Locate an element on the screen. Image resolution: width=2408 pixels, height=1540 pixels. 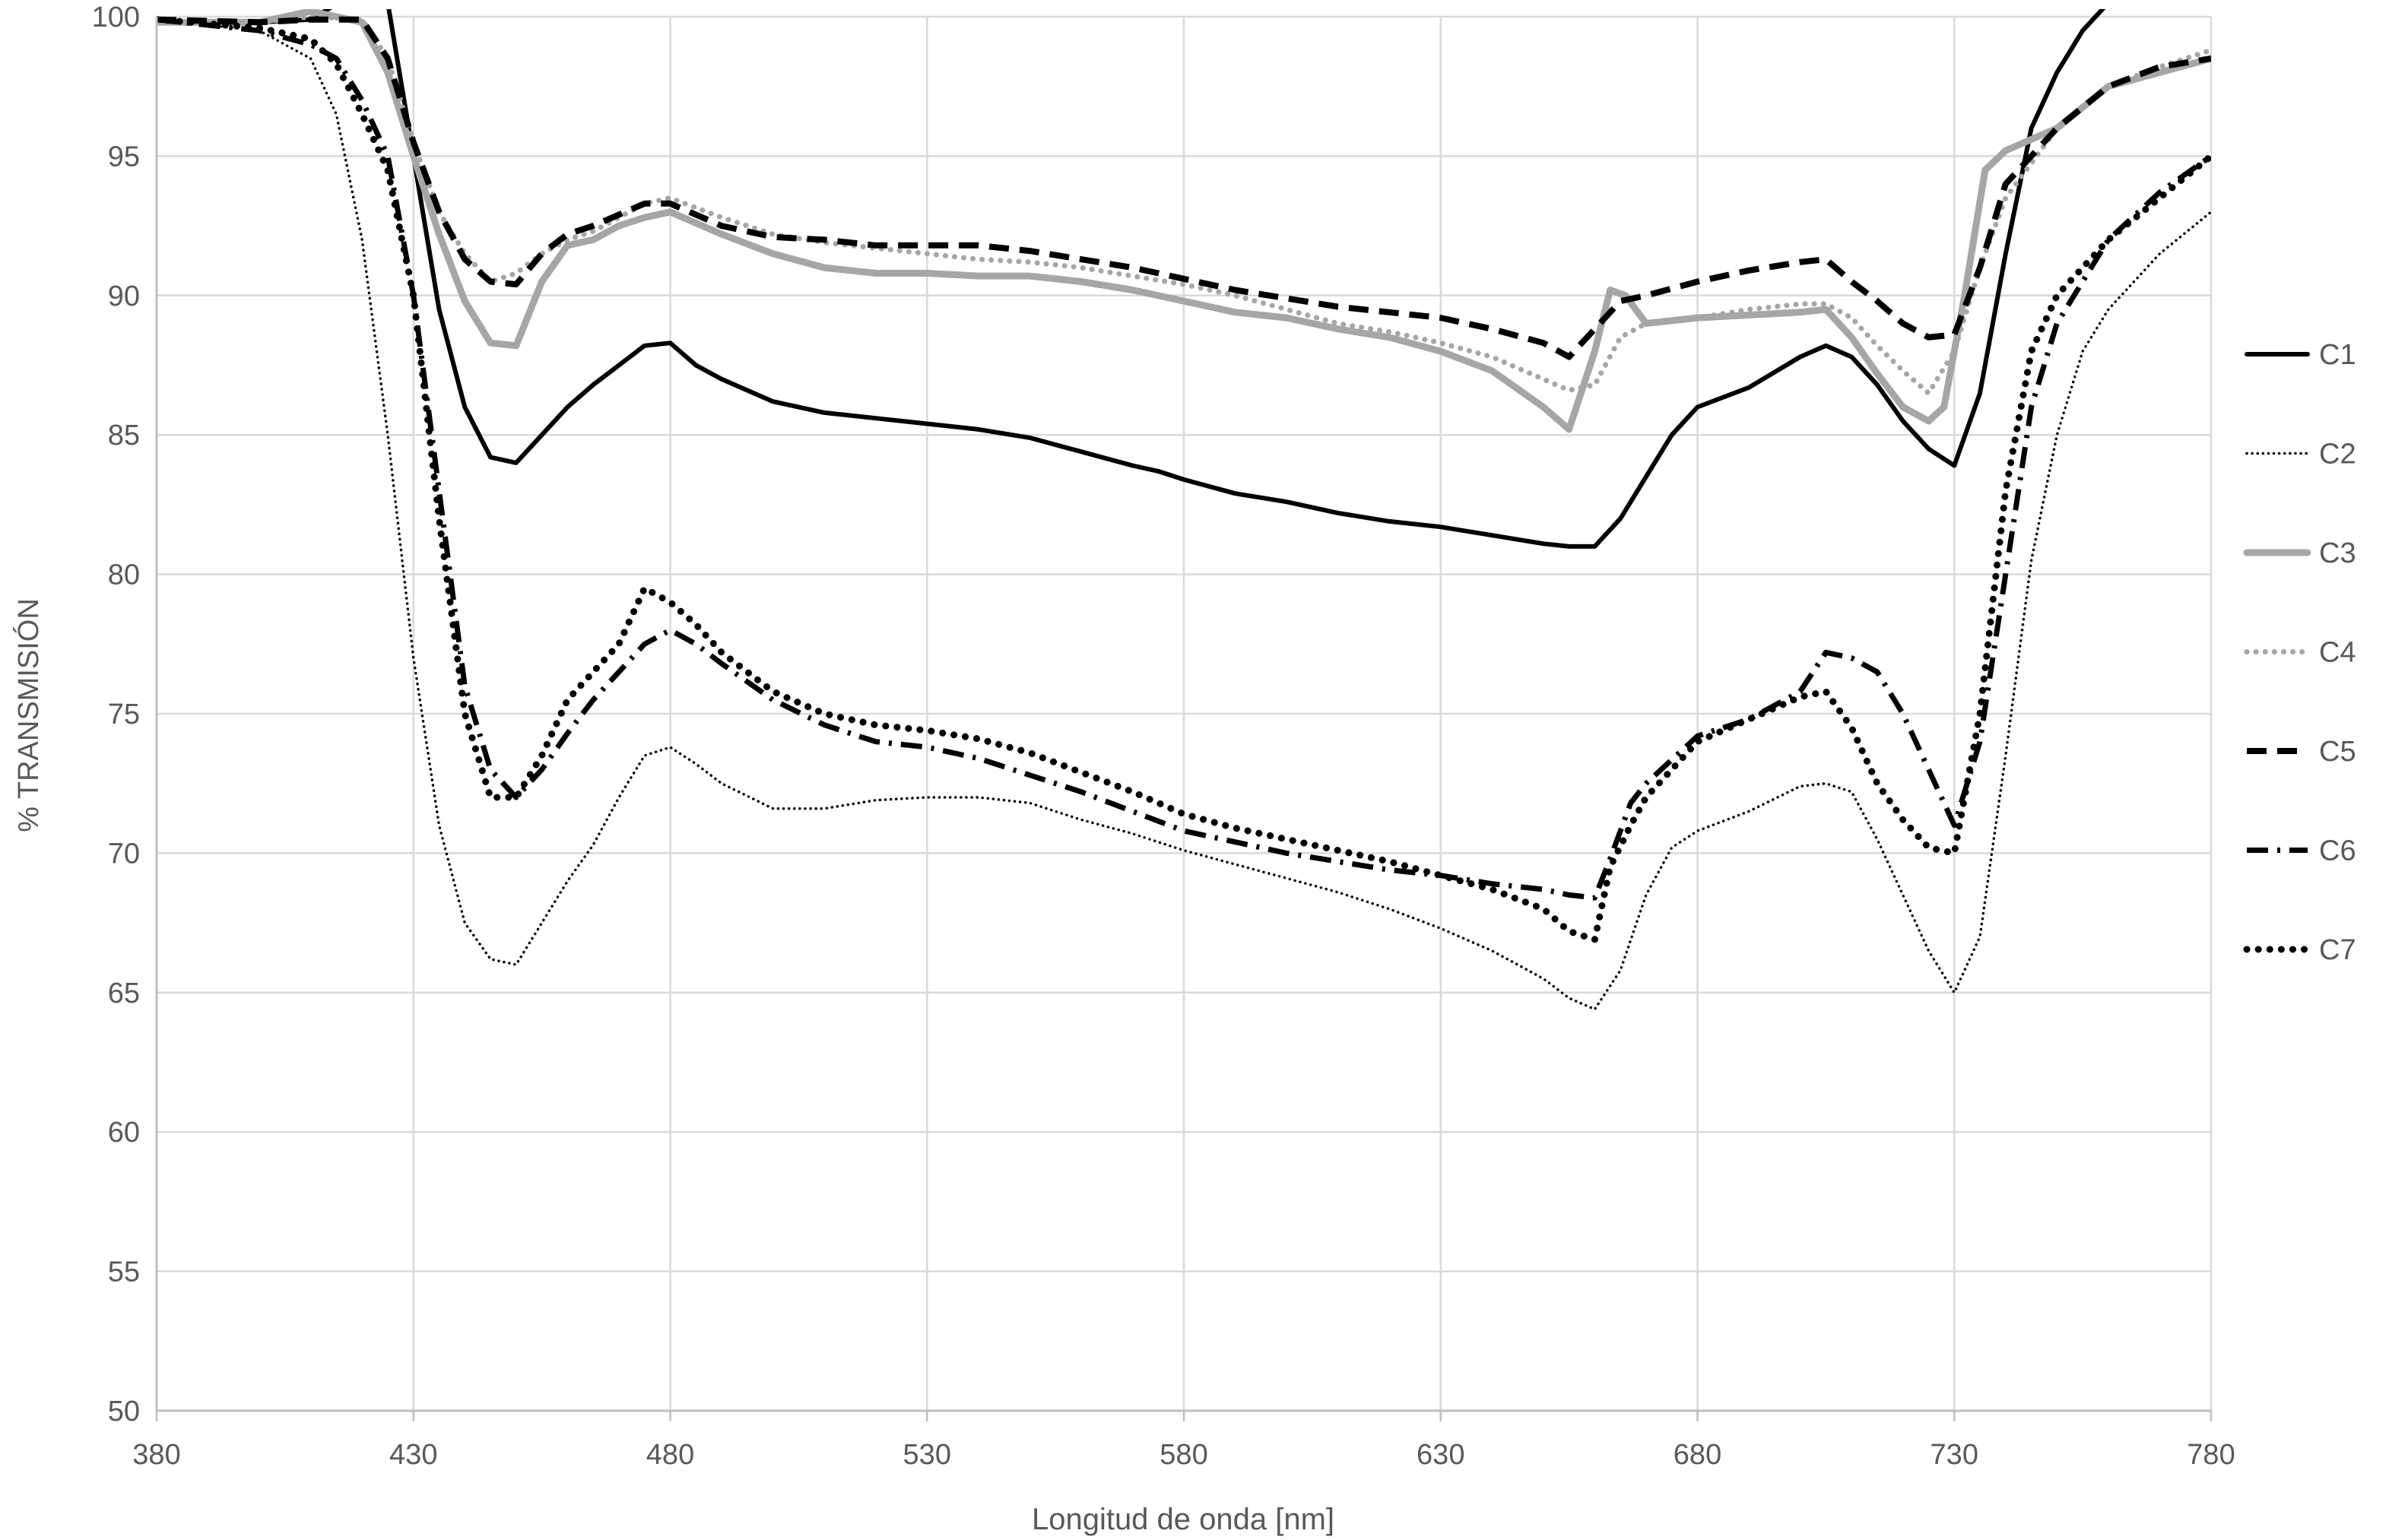
x-tick-label: 430 is located at coordinates (413, 1455).